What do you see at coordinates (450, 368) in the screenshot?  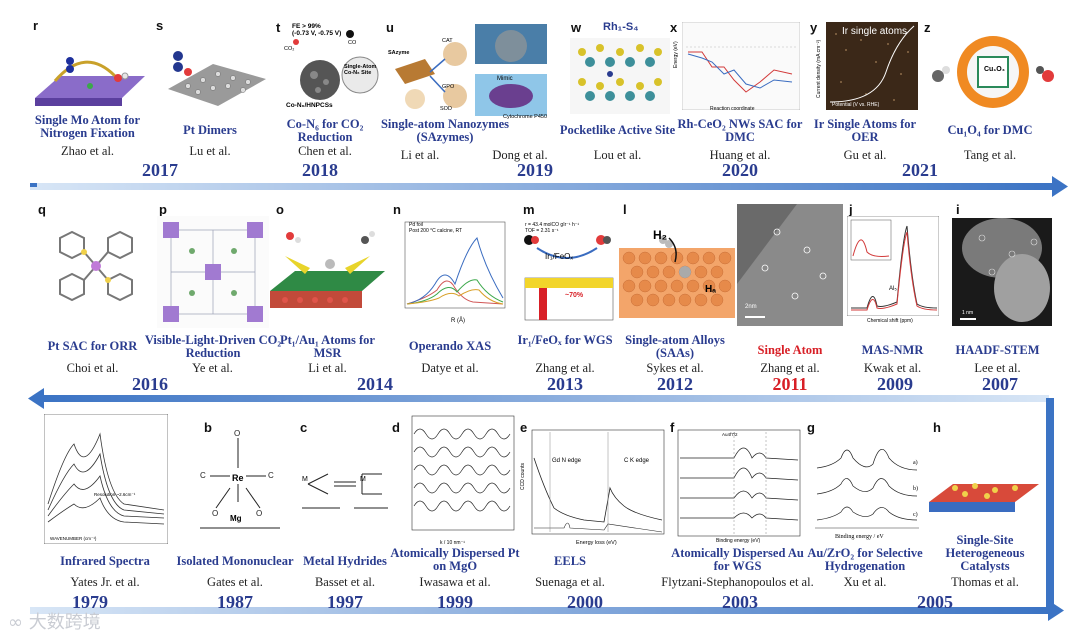 I see `panel-author: Datye et al.` at bounding box center [450, 368].